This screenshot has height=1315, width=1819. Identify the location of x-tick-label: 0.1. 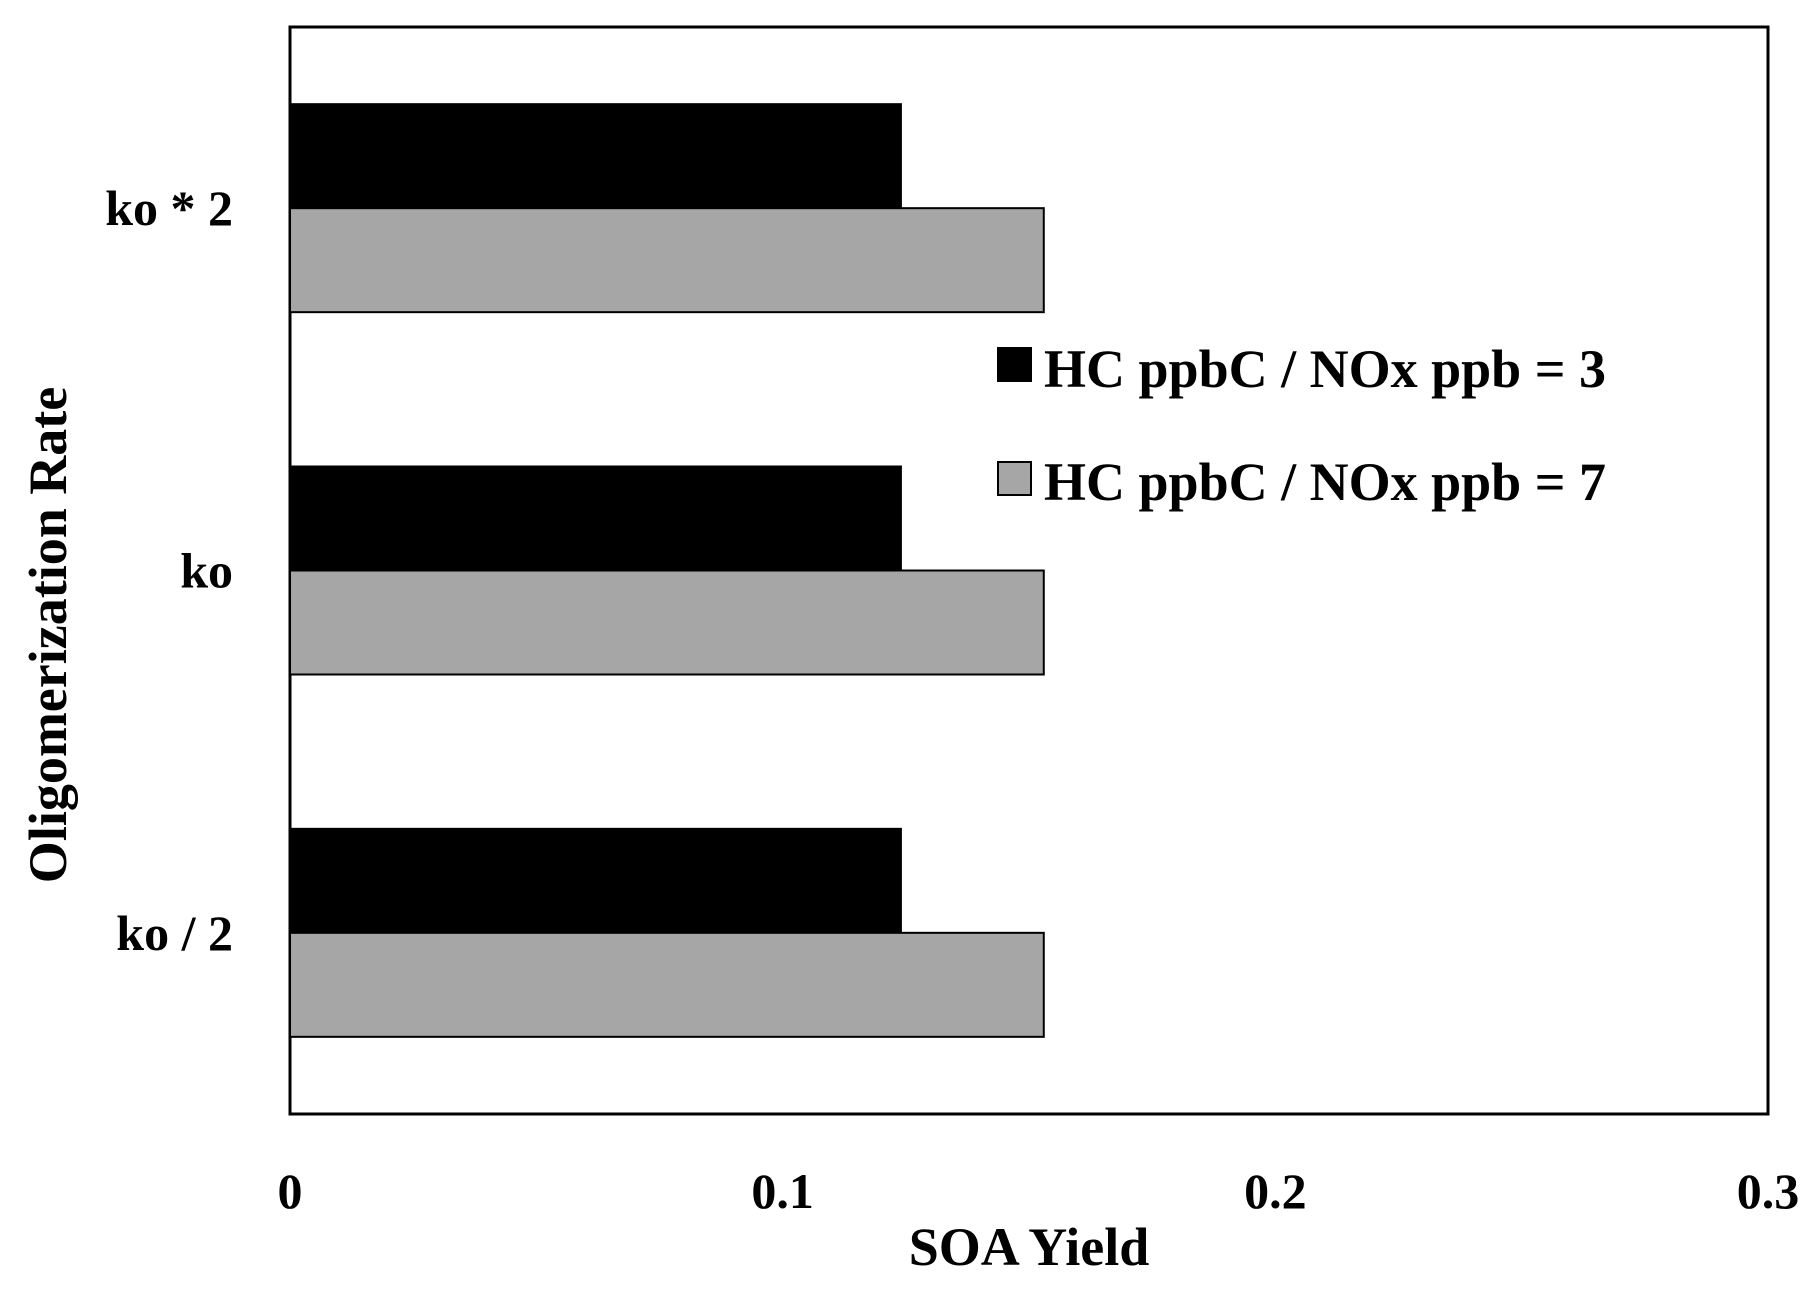
(782, 1191).